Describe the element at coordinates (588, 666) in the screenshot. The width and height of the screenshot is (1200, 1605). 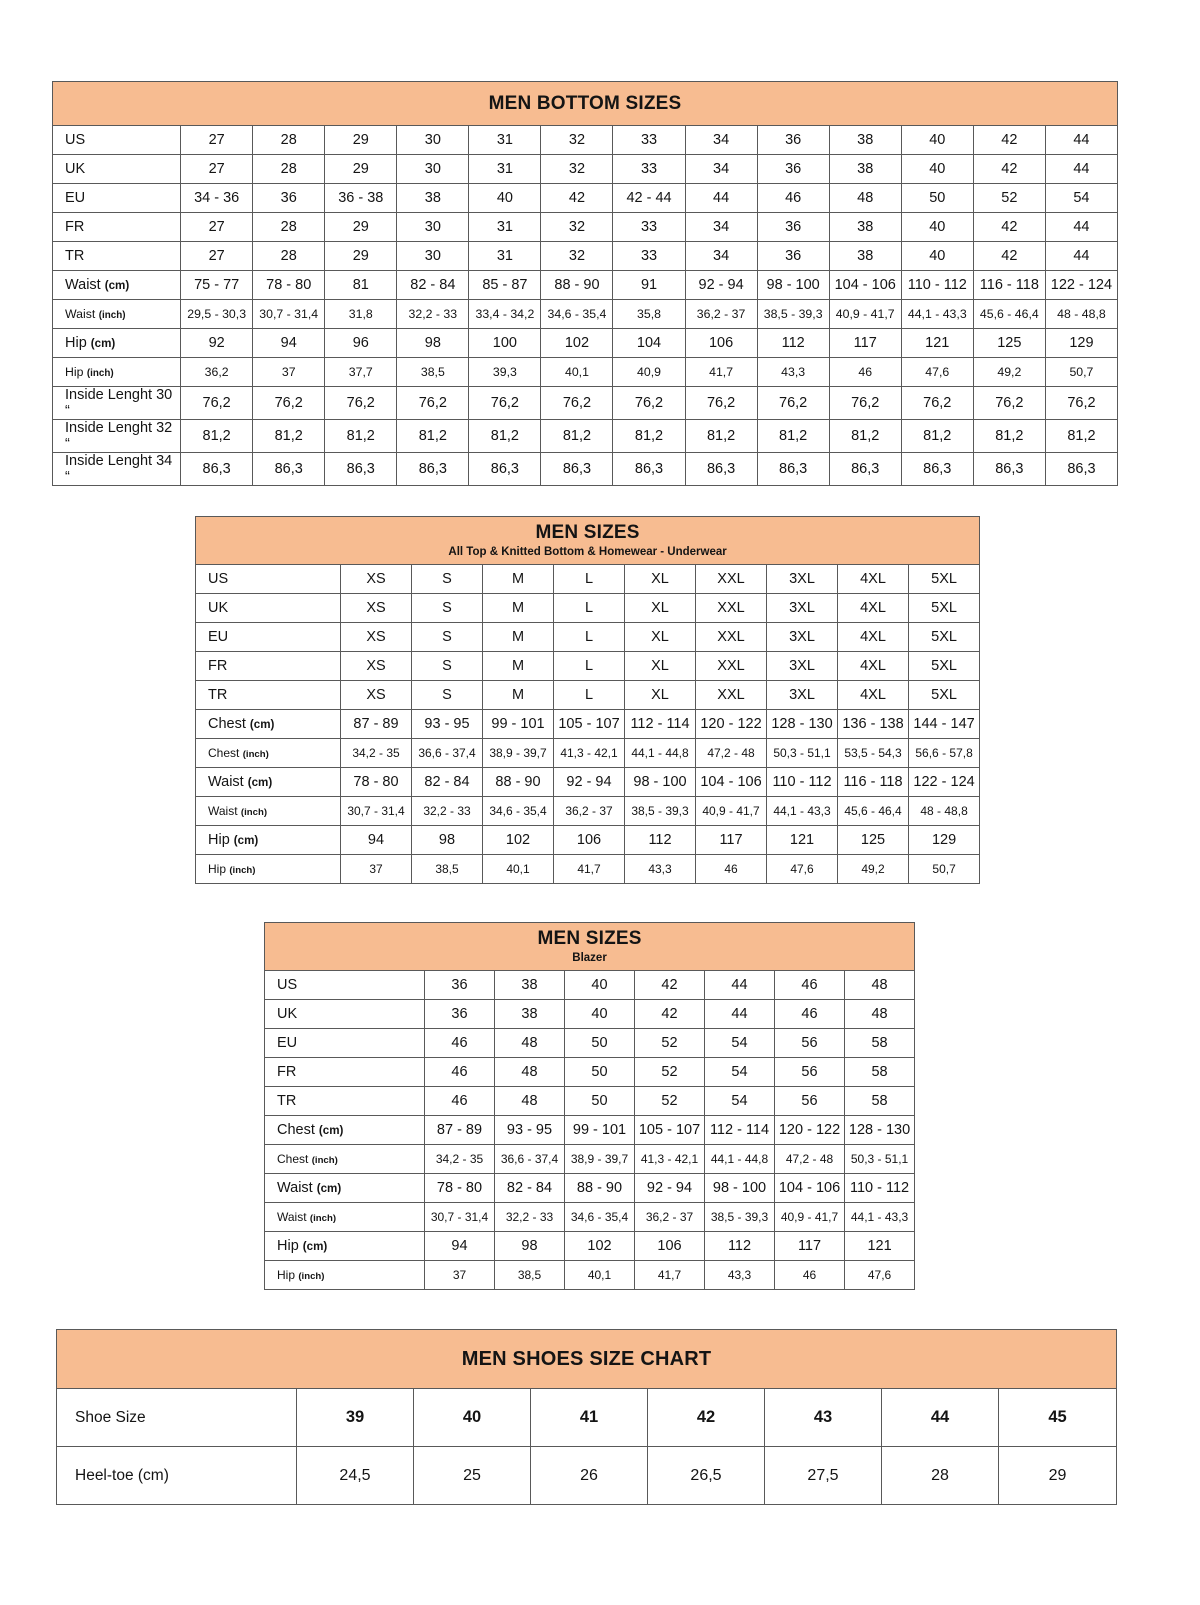
I see `table-row: FR XS S M L XL XXL 3XL 4XL 5XL` at that location.